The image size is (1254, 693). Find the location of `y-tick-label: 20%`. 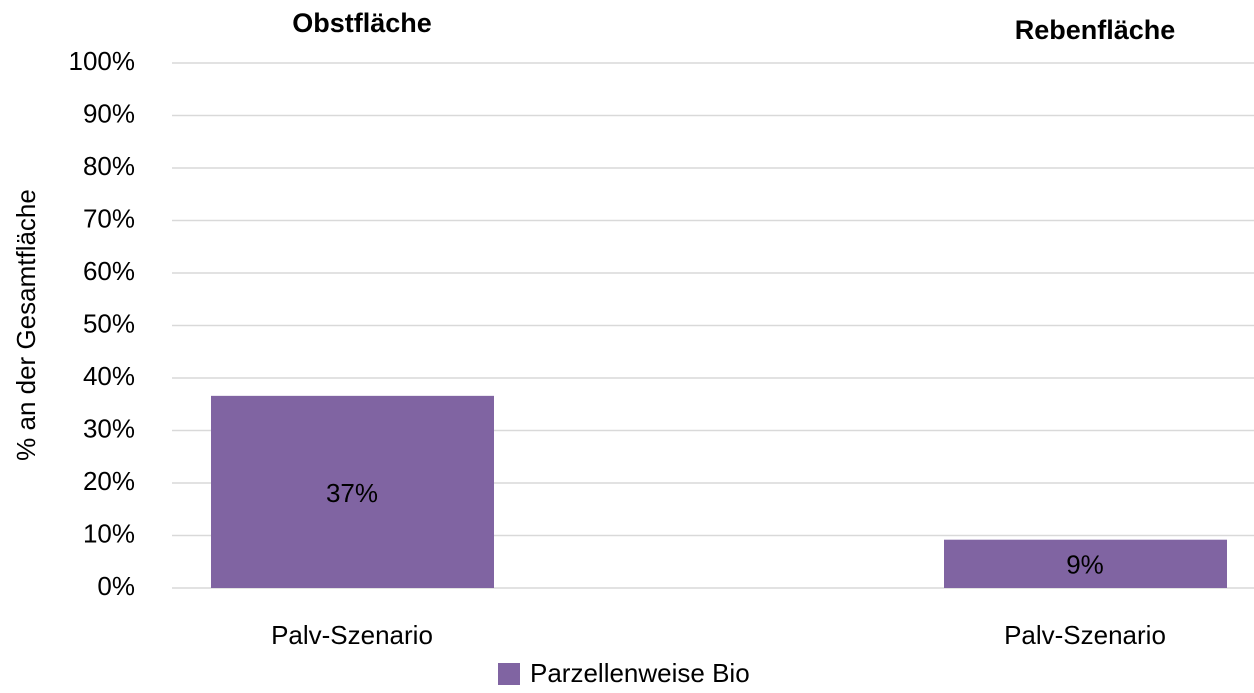

y-tick-label: 20% is located at coordinates (109, 481).